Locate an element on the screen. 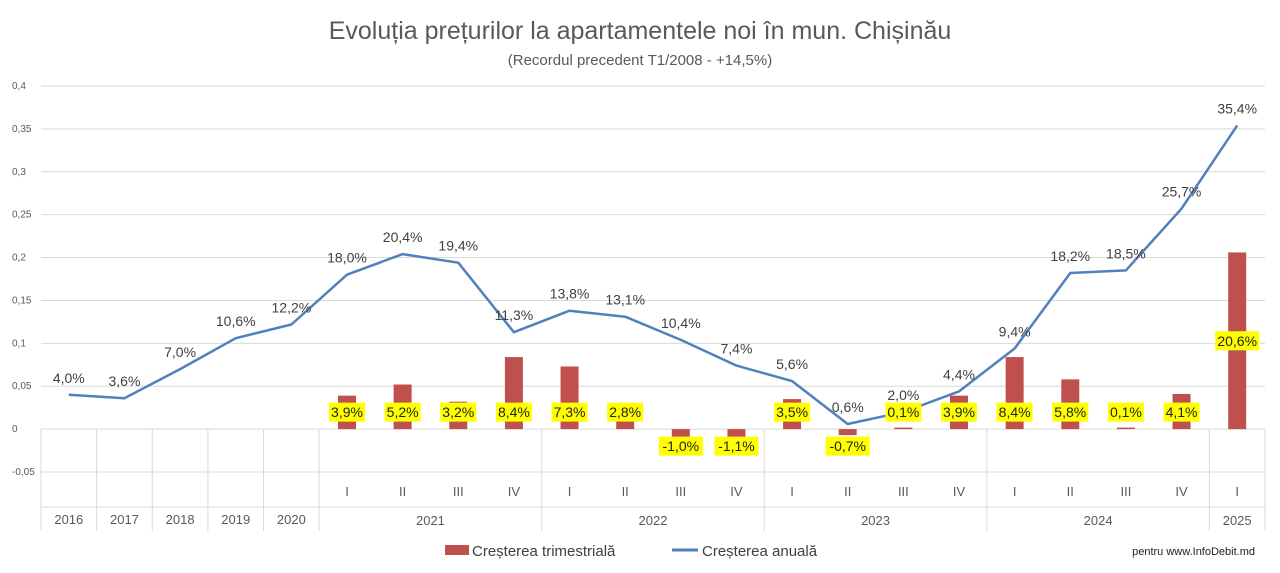 This screenshot has width=1280, height=573. annual-value-label: 10,4% is located at coordinates (681, 323).